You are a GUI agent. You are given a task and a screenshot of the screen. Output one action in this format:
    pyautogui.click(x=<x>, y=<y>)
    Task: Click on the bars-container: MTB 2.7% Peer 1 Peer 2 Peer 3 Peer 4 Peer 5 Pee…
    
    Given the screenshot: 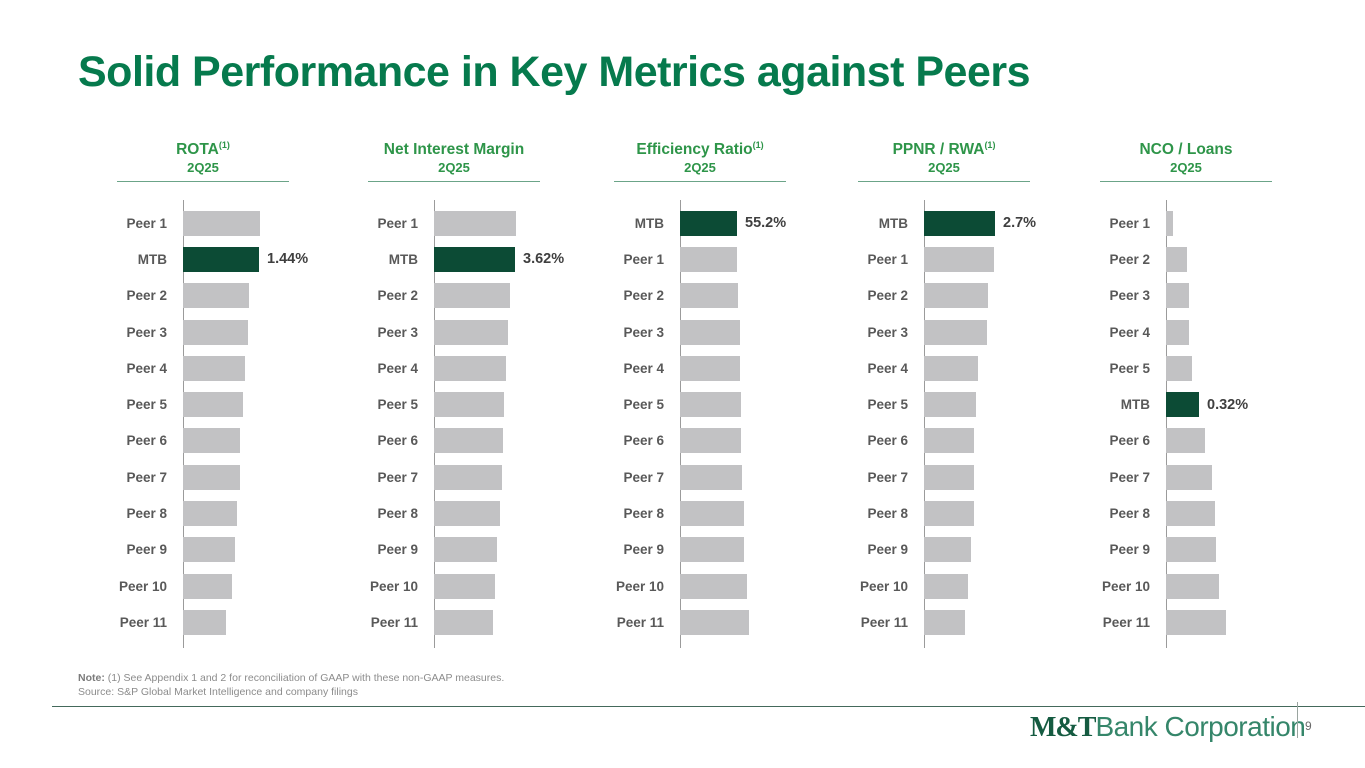 What is the action you would take?
    pyautogui.click(x=967, y=423)
    